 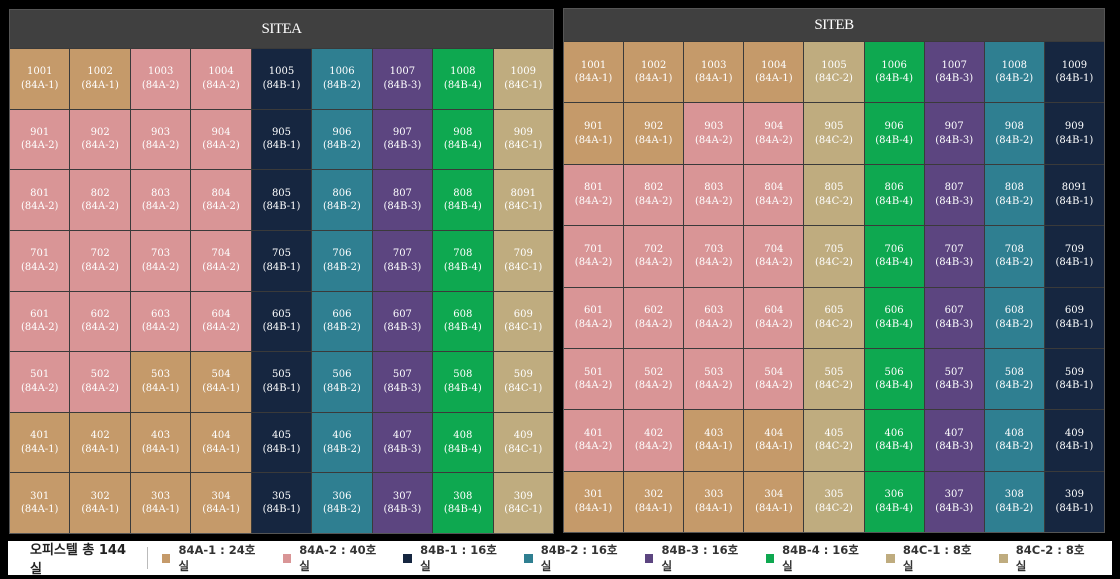 I want to click on unit-cell: 8091 (84B-1), so click(x=1074, y=195).